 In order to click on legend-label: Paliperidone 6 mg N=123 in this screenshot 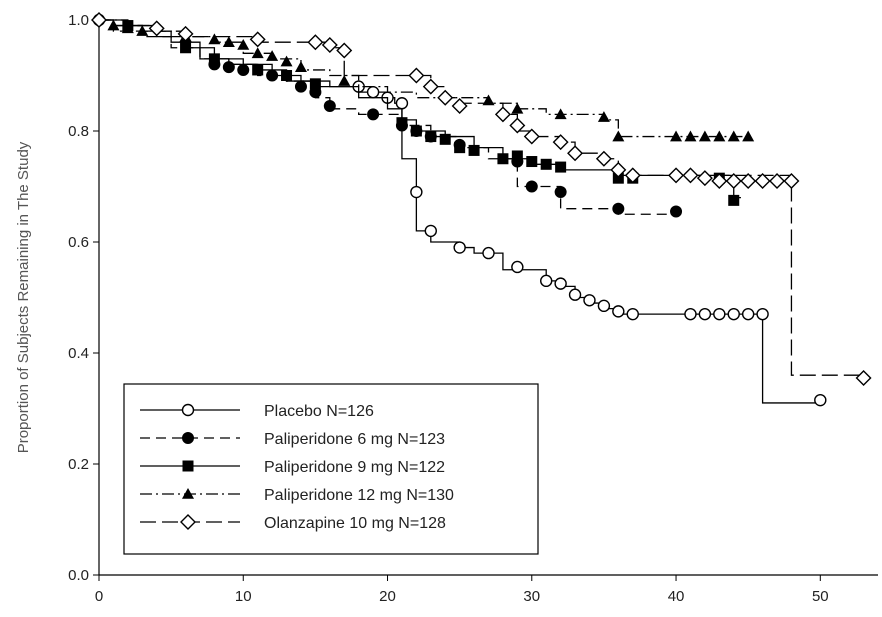, I will do `click(354, 439)`.